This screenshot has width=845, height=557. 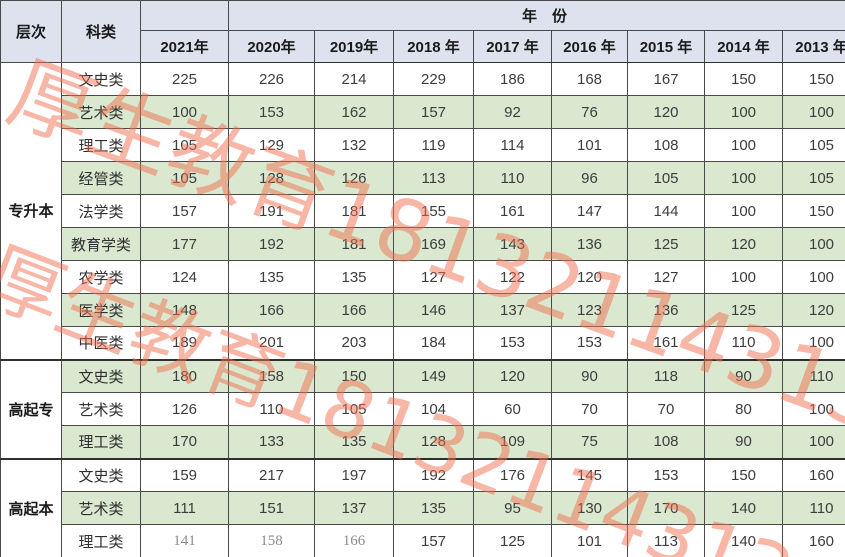 What do you see at coordinates (271, 375) in the screenshot?
I see `score-cell: 158` at bounding box center [271, 375].